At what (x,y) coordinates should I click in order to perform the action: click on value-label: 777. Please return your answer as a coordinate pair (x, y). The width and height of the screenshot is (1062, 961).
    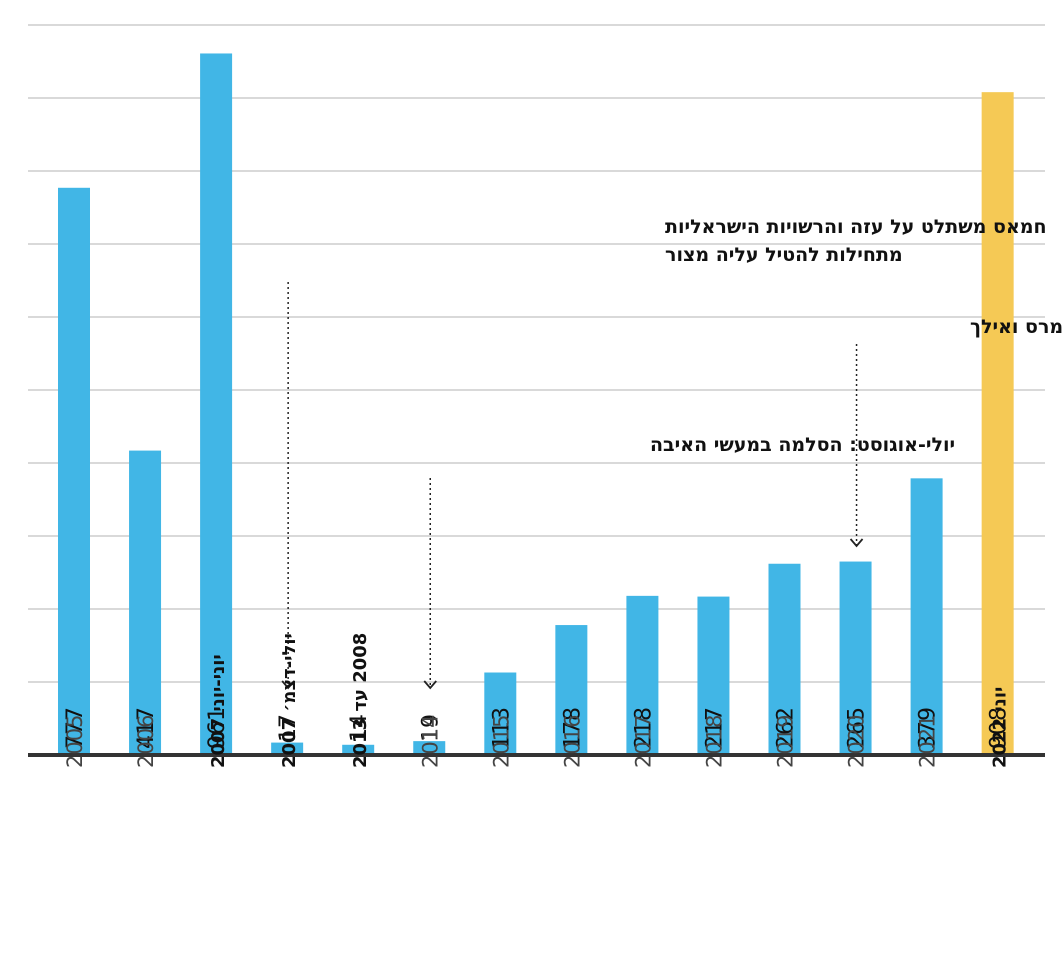
    Looking at the image, I should click on (75, 728).